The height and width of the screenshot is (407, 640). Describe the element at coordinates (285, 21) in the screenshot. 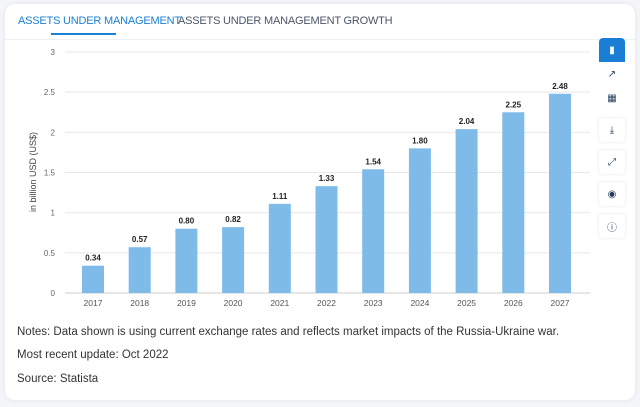

I see `tab-assets-under-management-growth: ASSETS UNDER MANAGEMENT GROWTH` at that location.